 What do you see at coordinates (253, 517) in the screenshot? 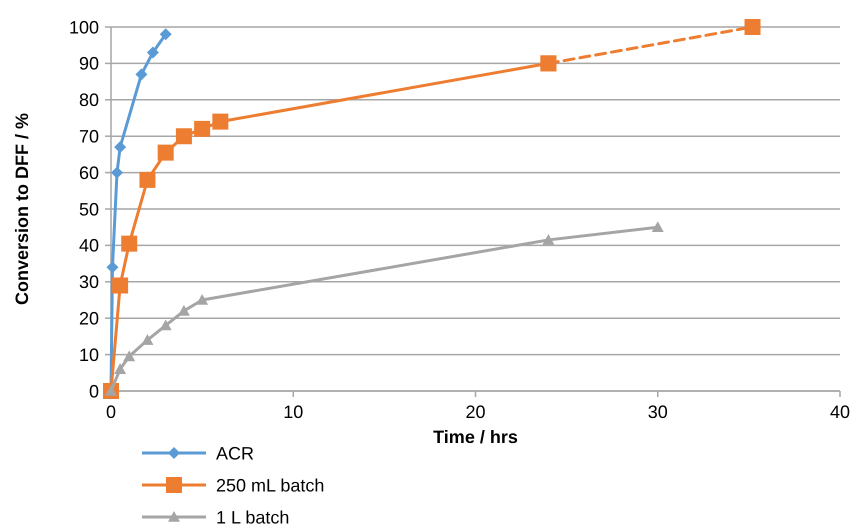
I see `legend-label: 1 L batch` at bounding box center [253, 517].